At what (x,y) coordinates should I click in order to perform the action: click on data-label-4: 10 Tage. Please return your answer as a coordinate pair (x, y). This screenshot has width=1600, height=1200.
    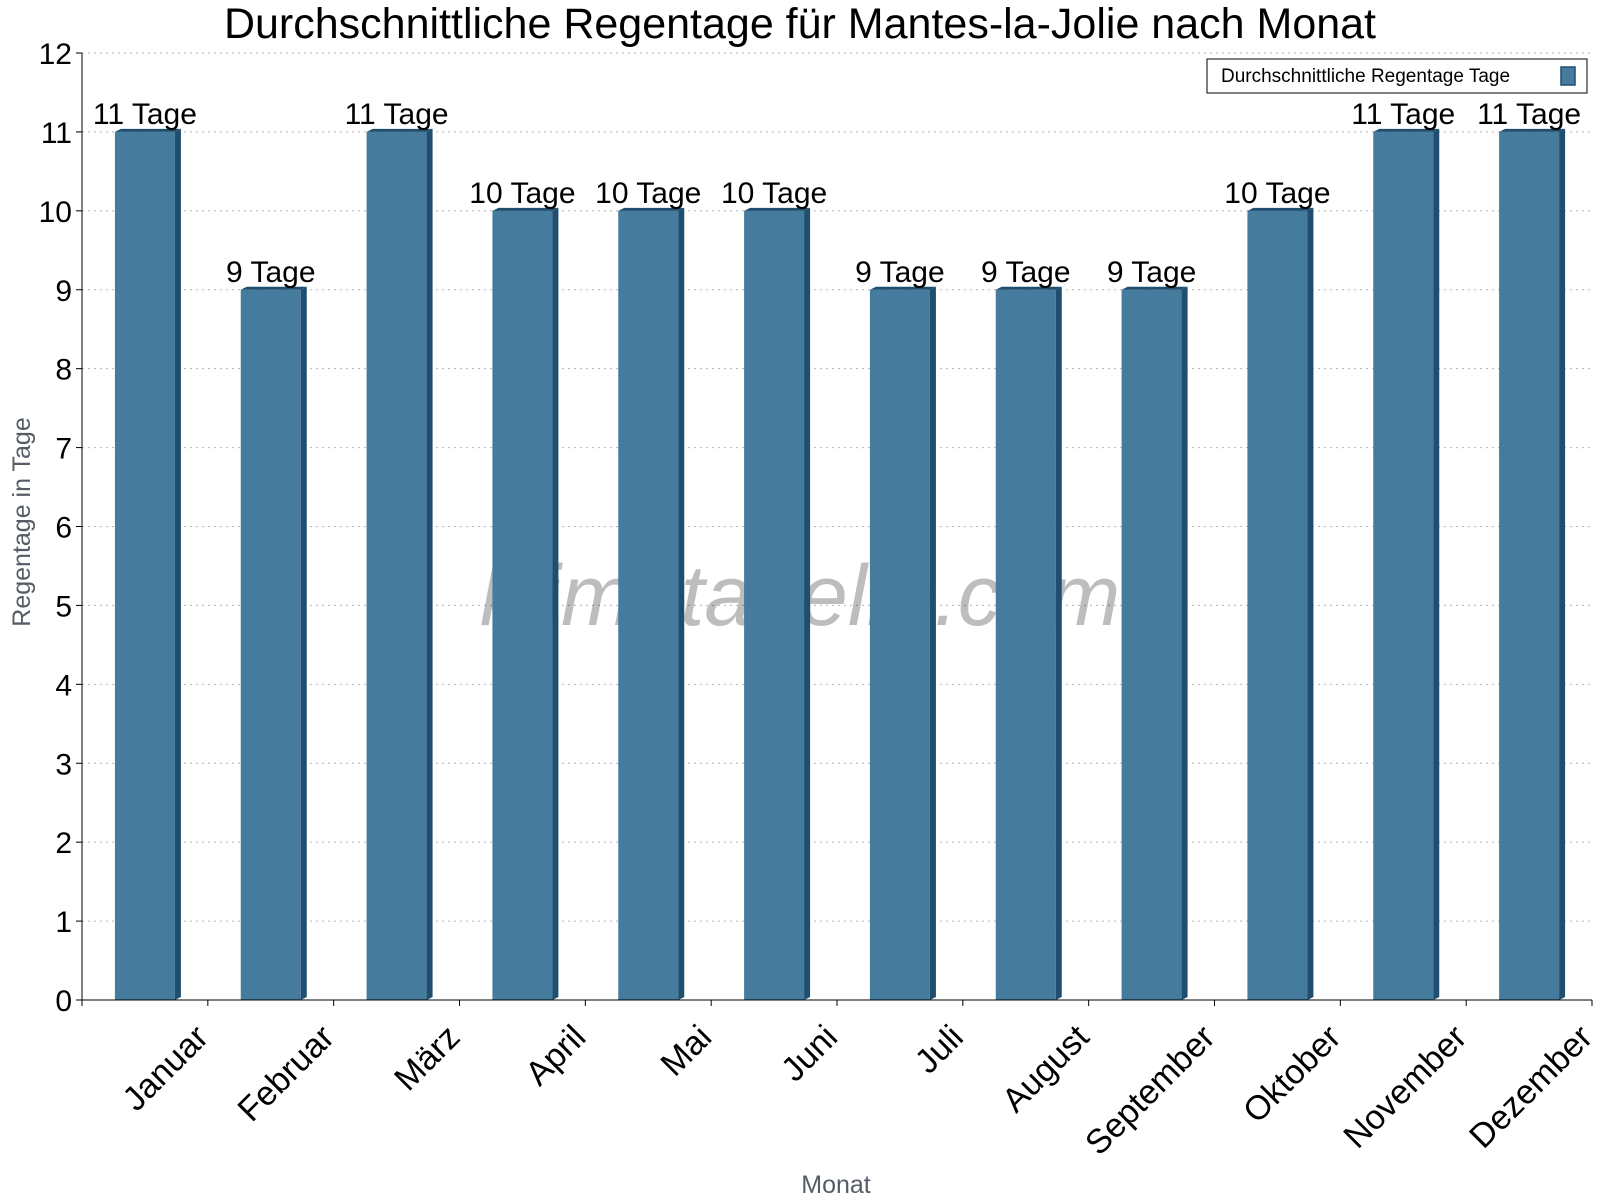
    Looking at the image, I should click on (522, 193).